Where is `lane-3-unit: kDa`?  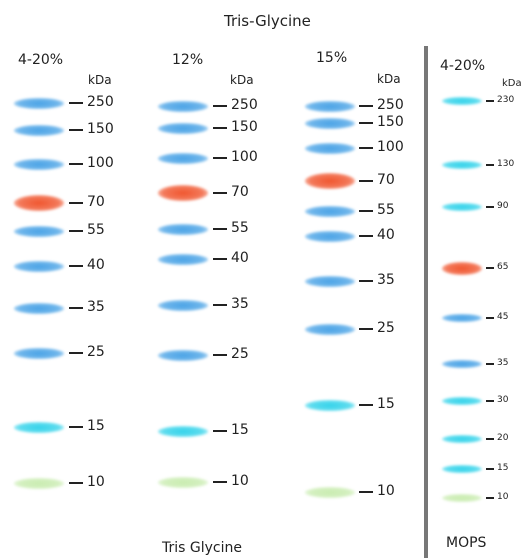
lane-3-unit: kDa is located at coordinates (389, 79).